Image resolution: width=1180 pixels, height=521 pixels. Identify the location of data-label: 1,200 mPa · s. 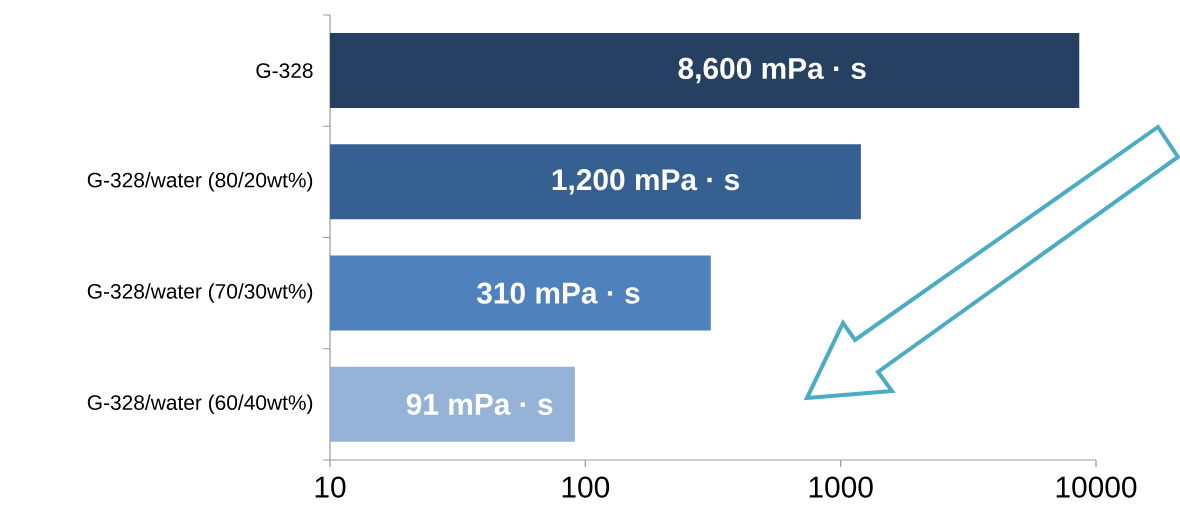
(646, 182).